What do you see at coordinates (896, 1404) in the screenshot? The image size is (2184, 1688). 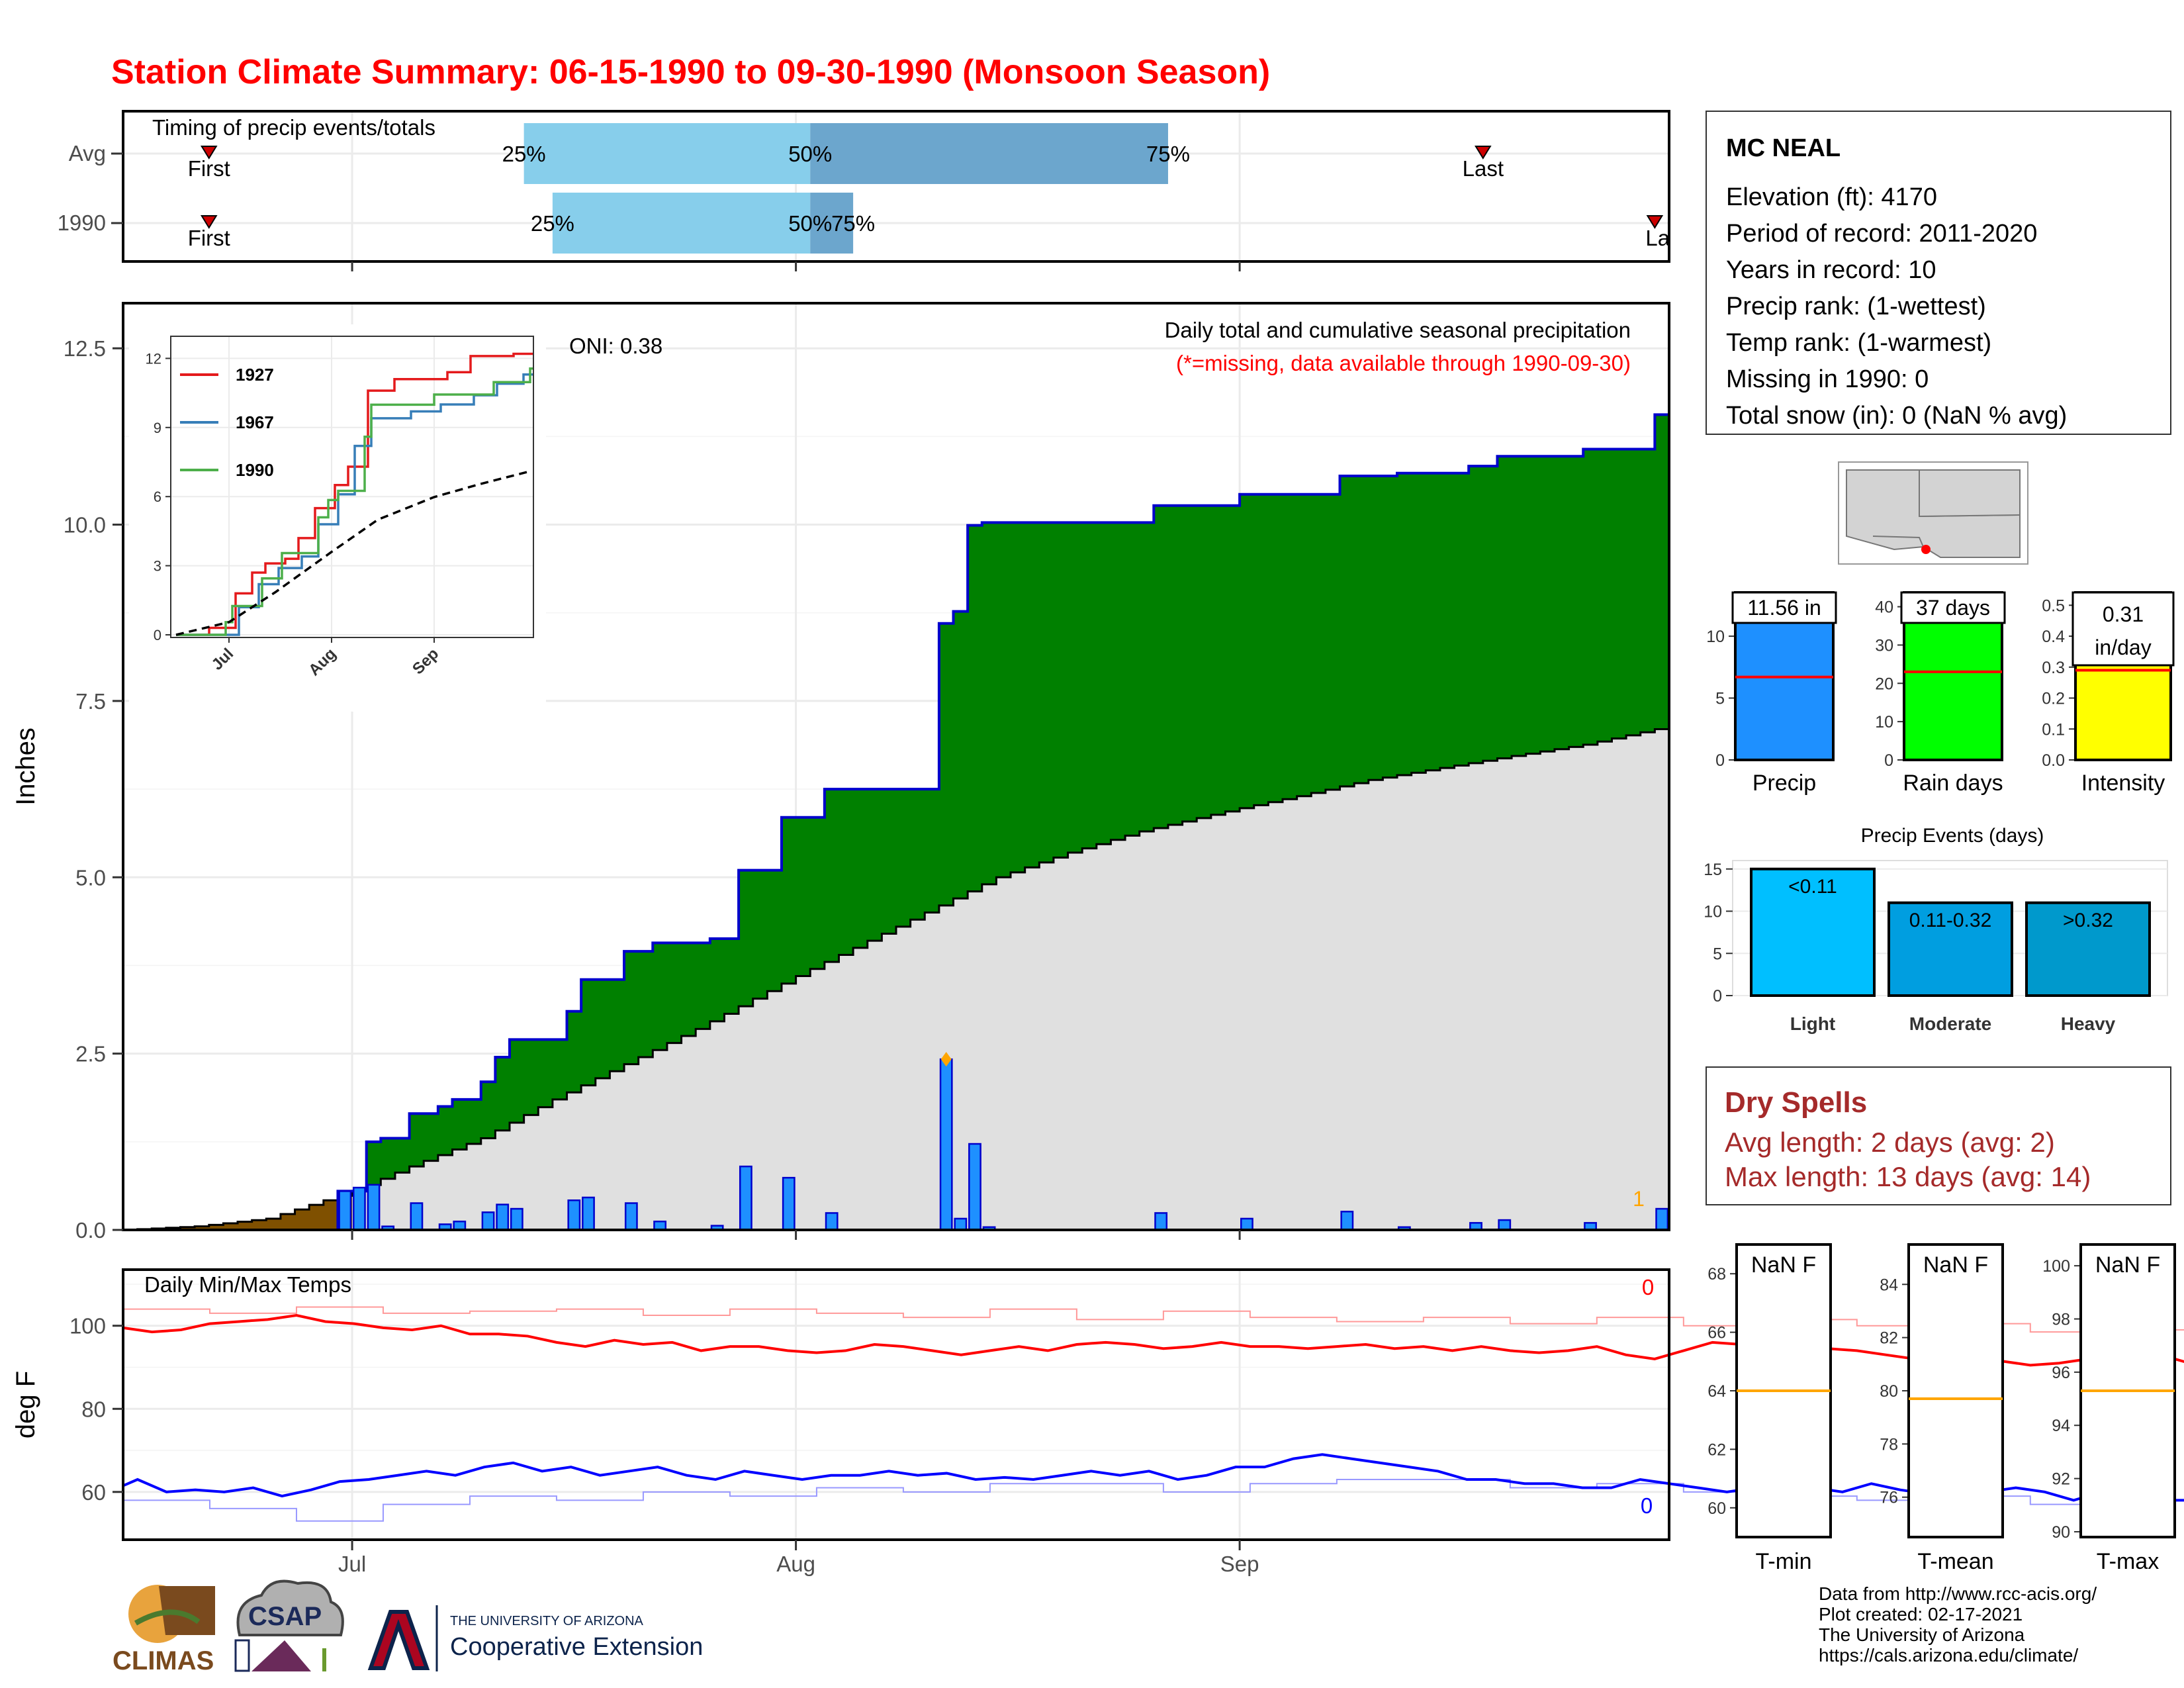 I see `temp-panel-frame` at bounding box center [896, 1404].